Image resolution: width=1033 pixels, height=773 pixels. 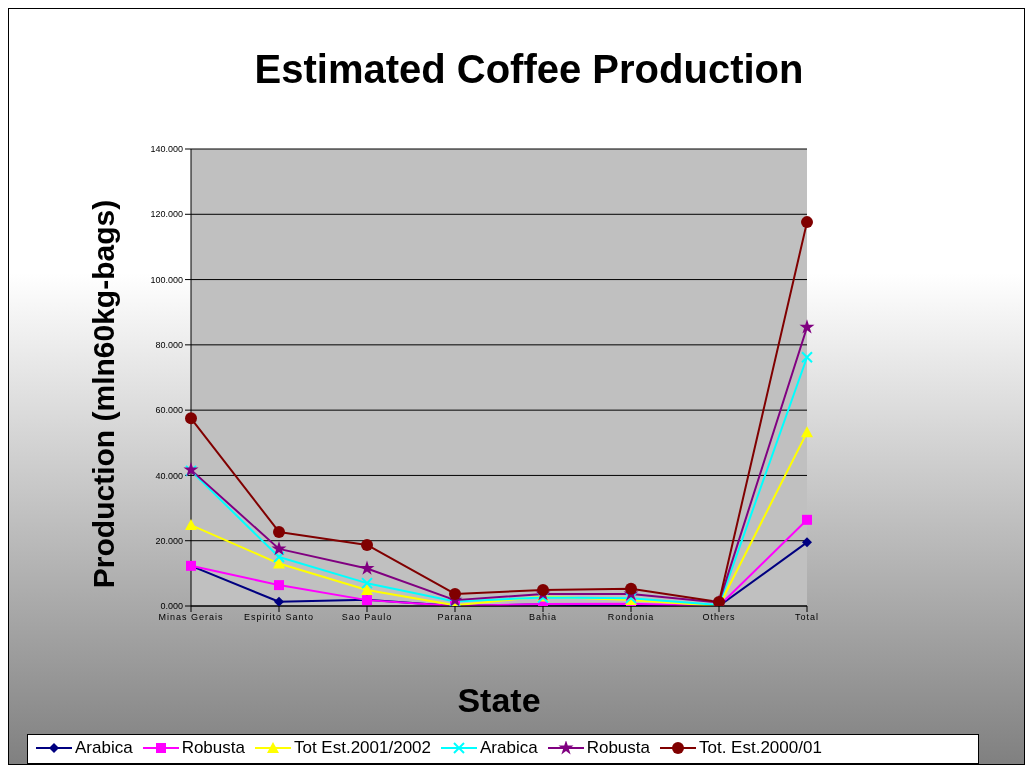 I want to click on y-tick-label: 100.000, so click(x=166, y=279).